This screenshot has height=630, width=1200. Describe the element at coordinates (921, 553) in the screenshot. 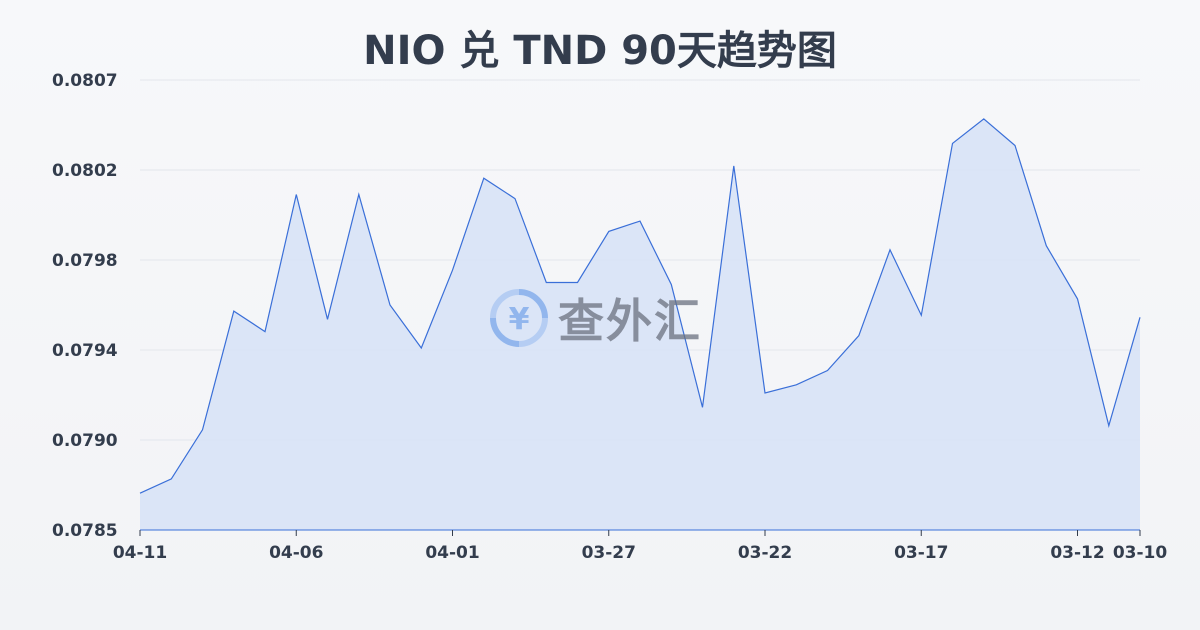

I see `x-tick-label: 03-17` at that location.